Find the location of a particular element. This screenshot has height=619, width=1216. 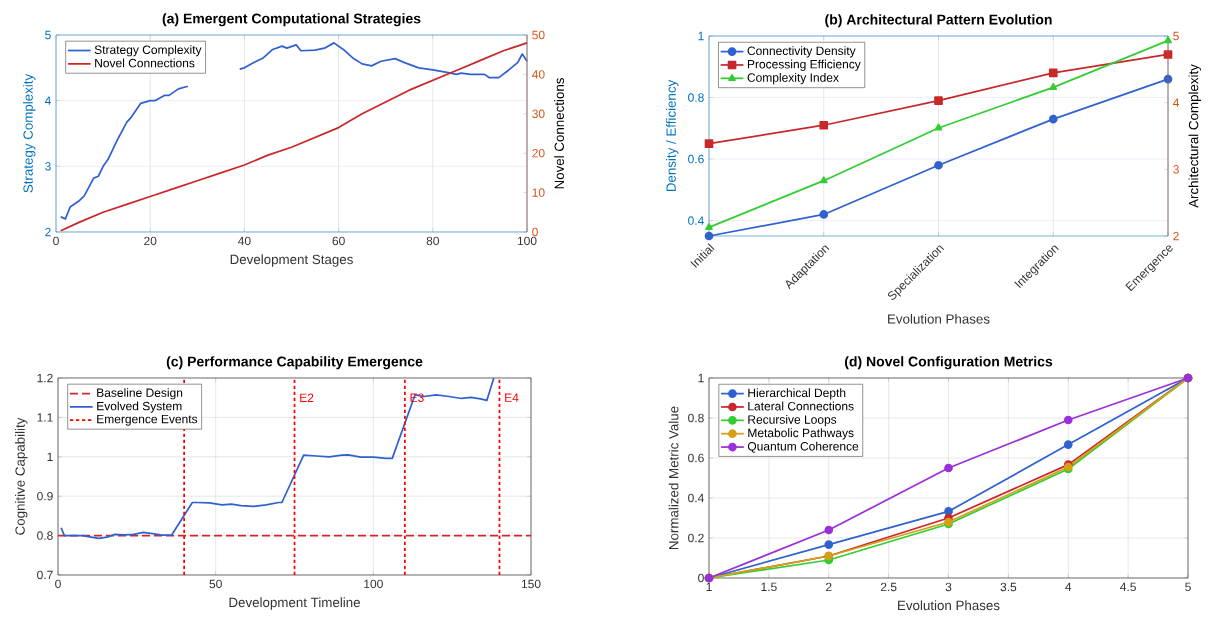

annotation: E4 is located at coordinates (512, 397).